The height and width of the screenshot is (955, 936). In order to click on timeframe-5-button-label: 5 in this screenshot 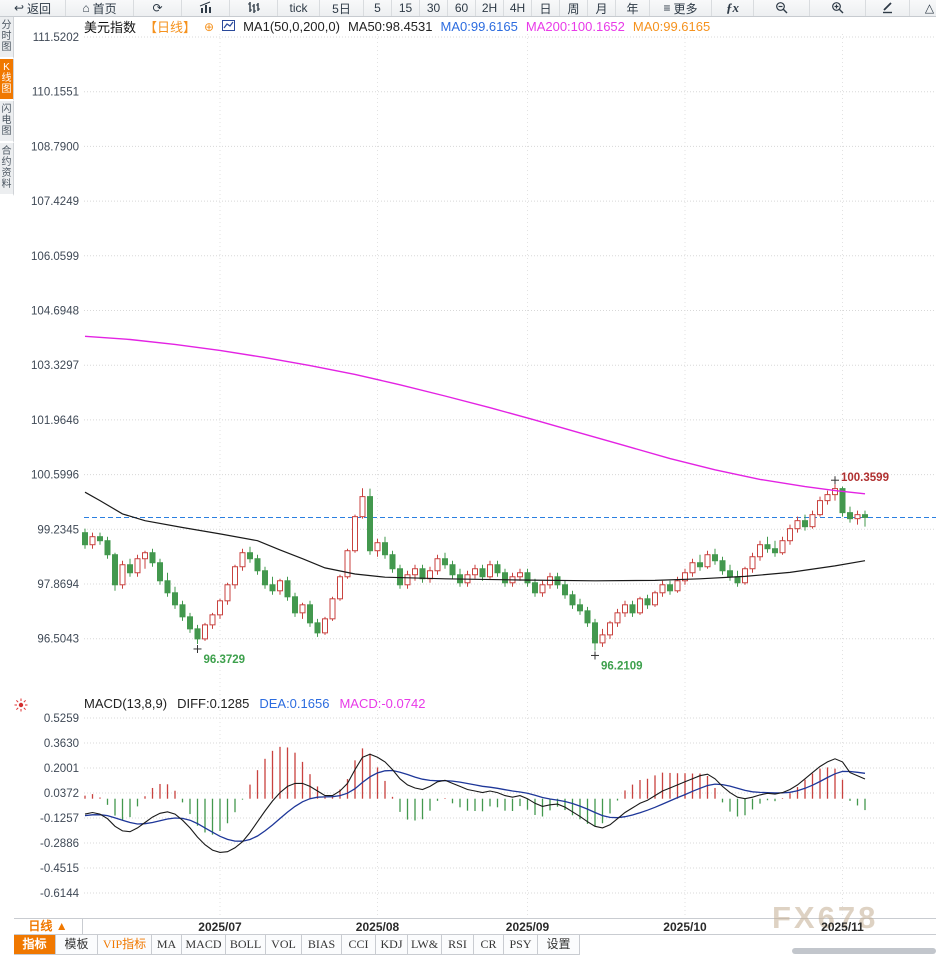, I will do `click(377, 8)`.